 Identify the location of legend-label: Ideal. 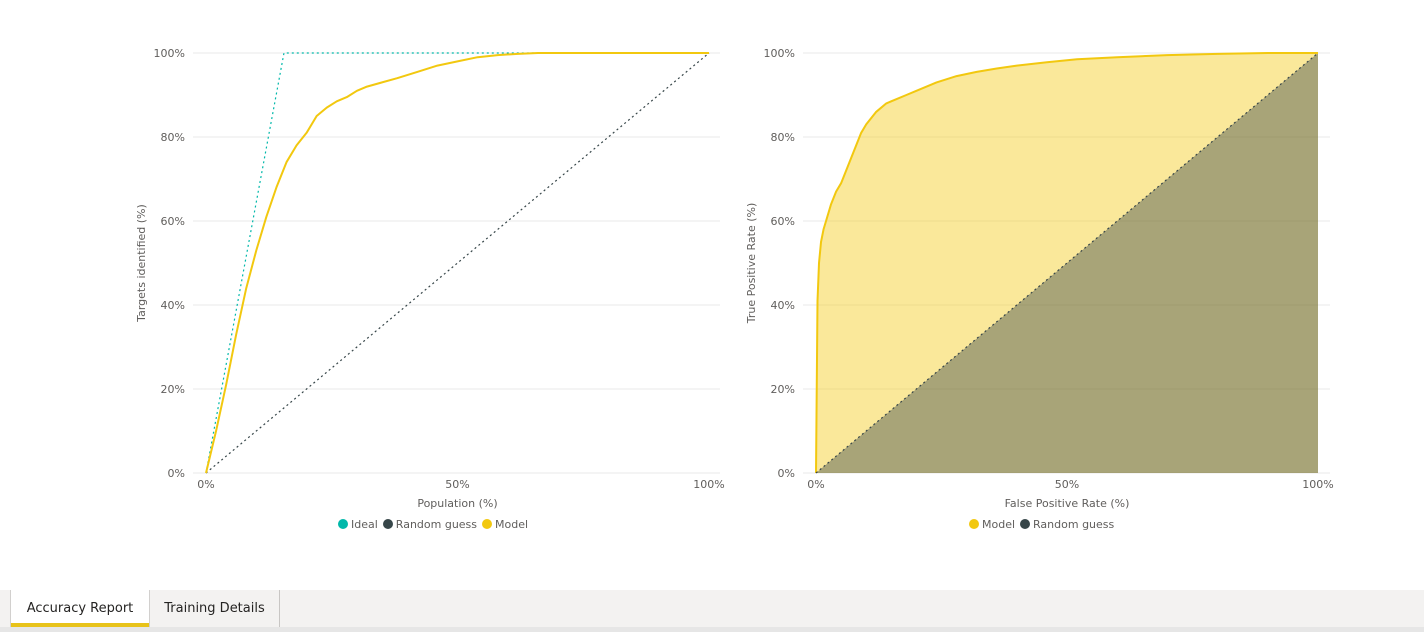
(364, 524).